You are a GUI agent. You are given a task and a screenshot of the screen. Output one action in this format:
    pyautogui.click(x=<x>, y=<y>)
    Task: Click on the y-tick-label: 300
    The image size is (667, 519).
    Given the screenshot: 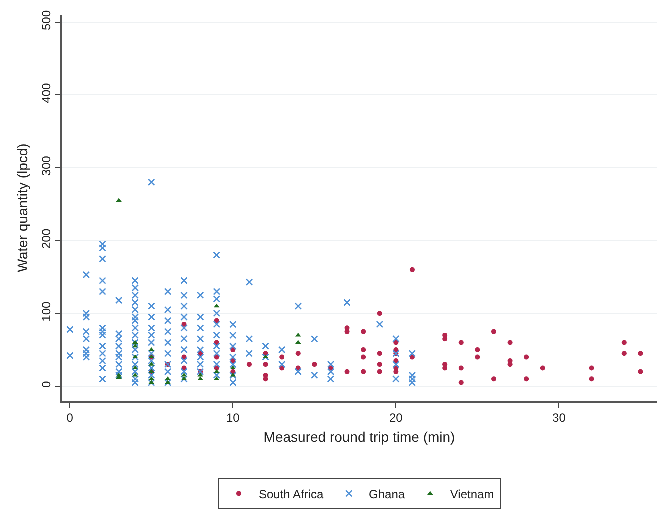 What is the action you would take?
    pyautogui.click(x=46, y=166)
    